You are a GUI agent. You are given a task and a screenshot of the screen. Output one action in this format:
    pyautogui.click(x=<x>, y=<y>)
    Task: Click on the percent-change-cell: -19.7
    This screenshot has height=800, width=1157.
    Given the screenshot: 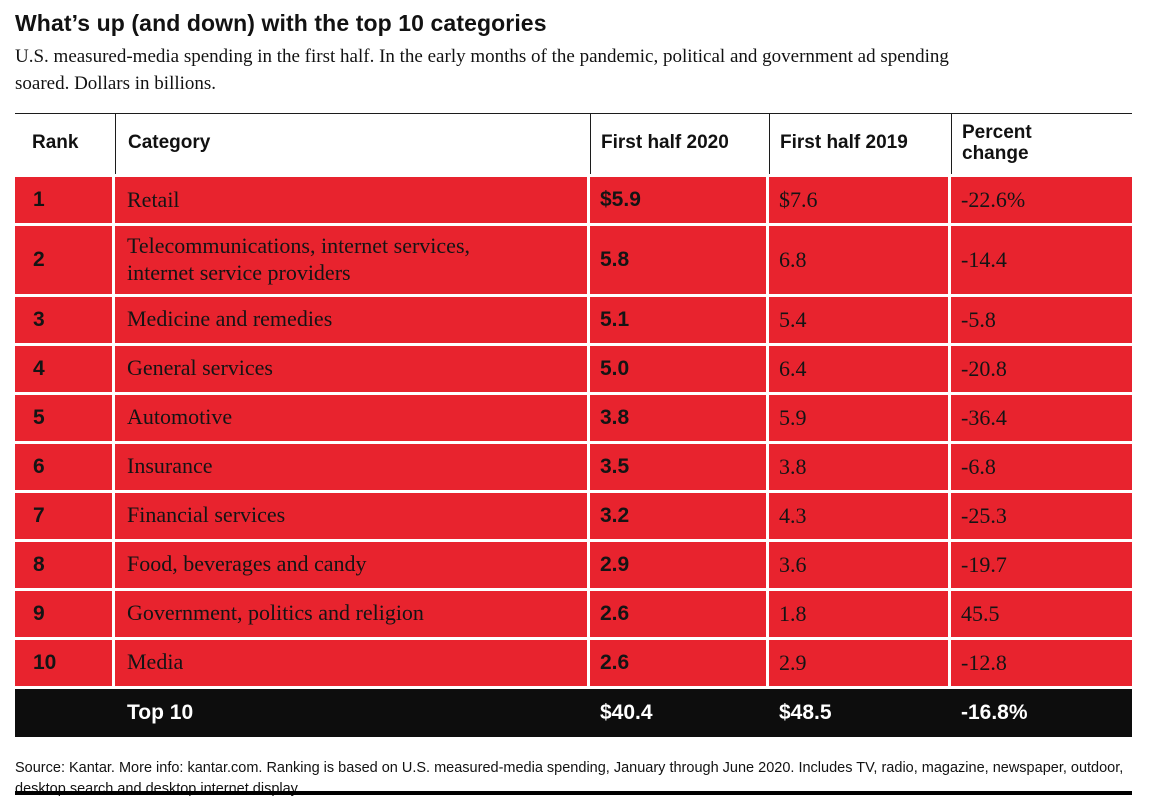 What is the action you would take?
    pyautogui.click(x=1041, y=564)
    